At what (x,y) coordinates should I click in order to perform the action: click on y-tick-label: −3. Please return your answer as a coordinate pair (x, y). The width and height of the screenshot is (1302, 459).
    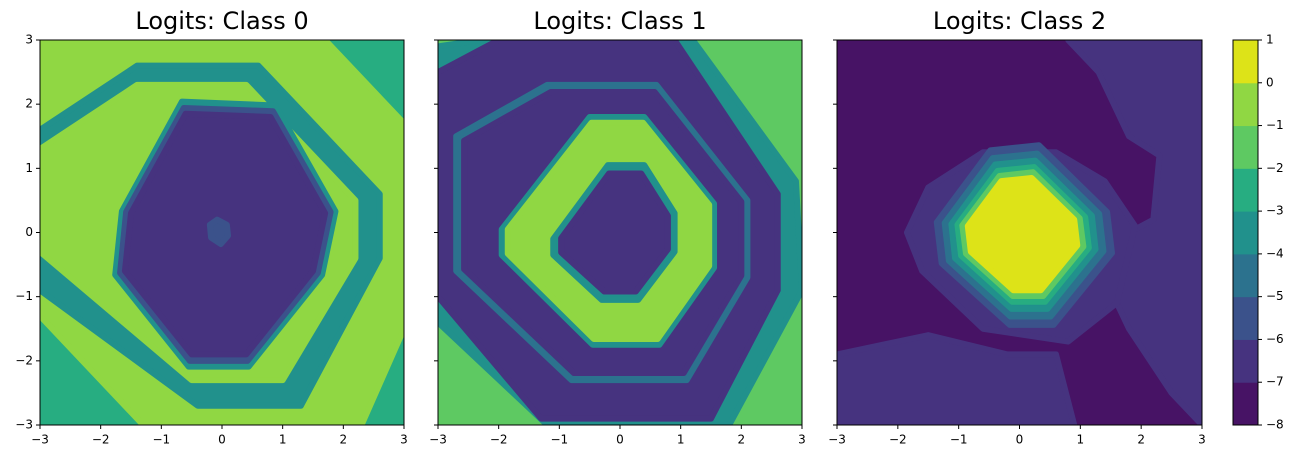
    Looking at the image, I should click on (24, 425).